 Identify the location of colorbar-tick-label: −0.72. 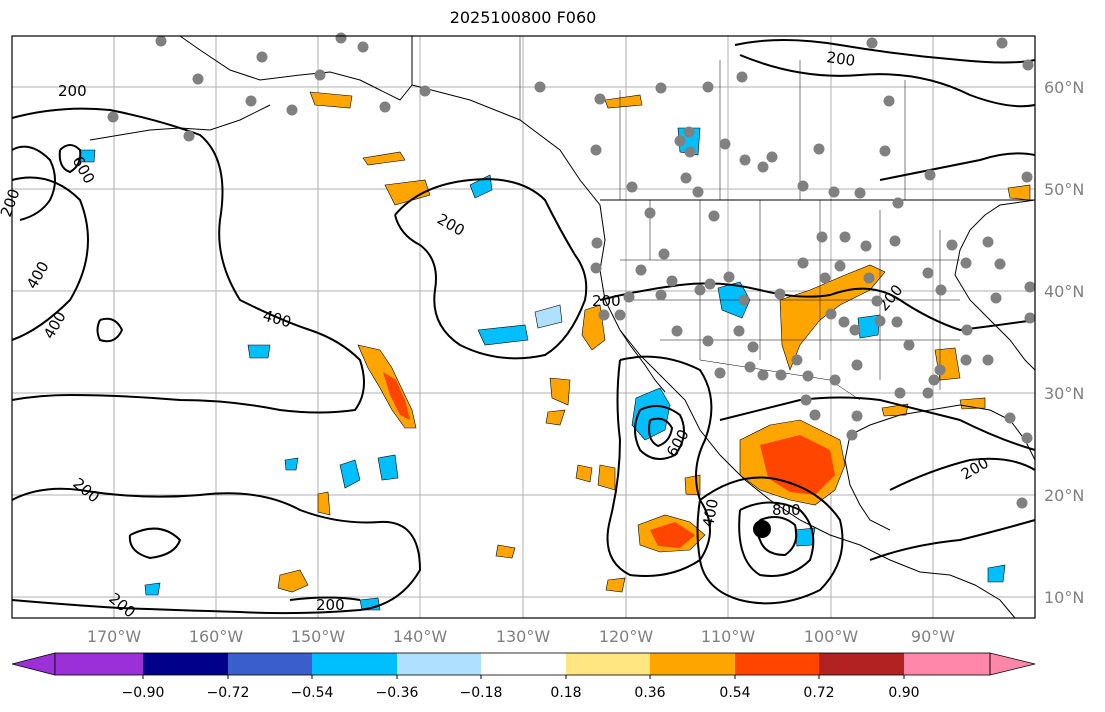
(228, 693).